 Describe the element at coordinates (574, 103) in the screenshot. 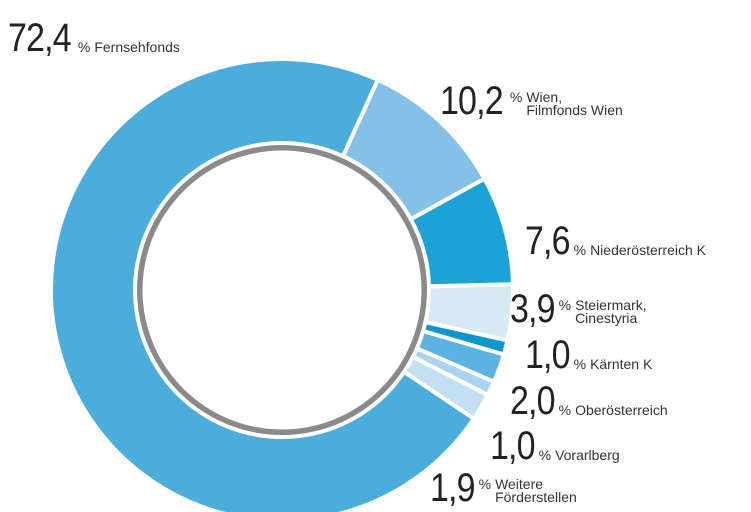

I see `category-name: Wien, Filmfonds Wien` at that location.